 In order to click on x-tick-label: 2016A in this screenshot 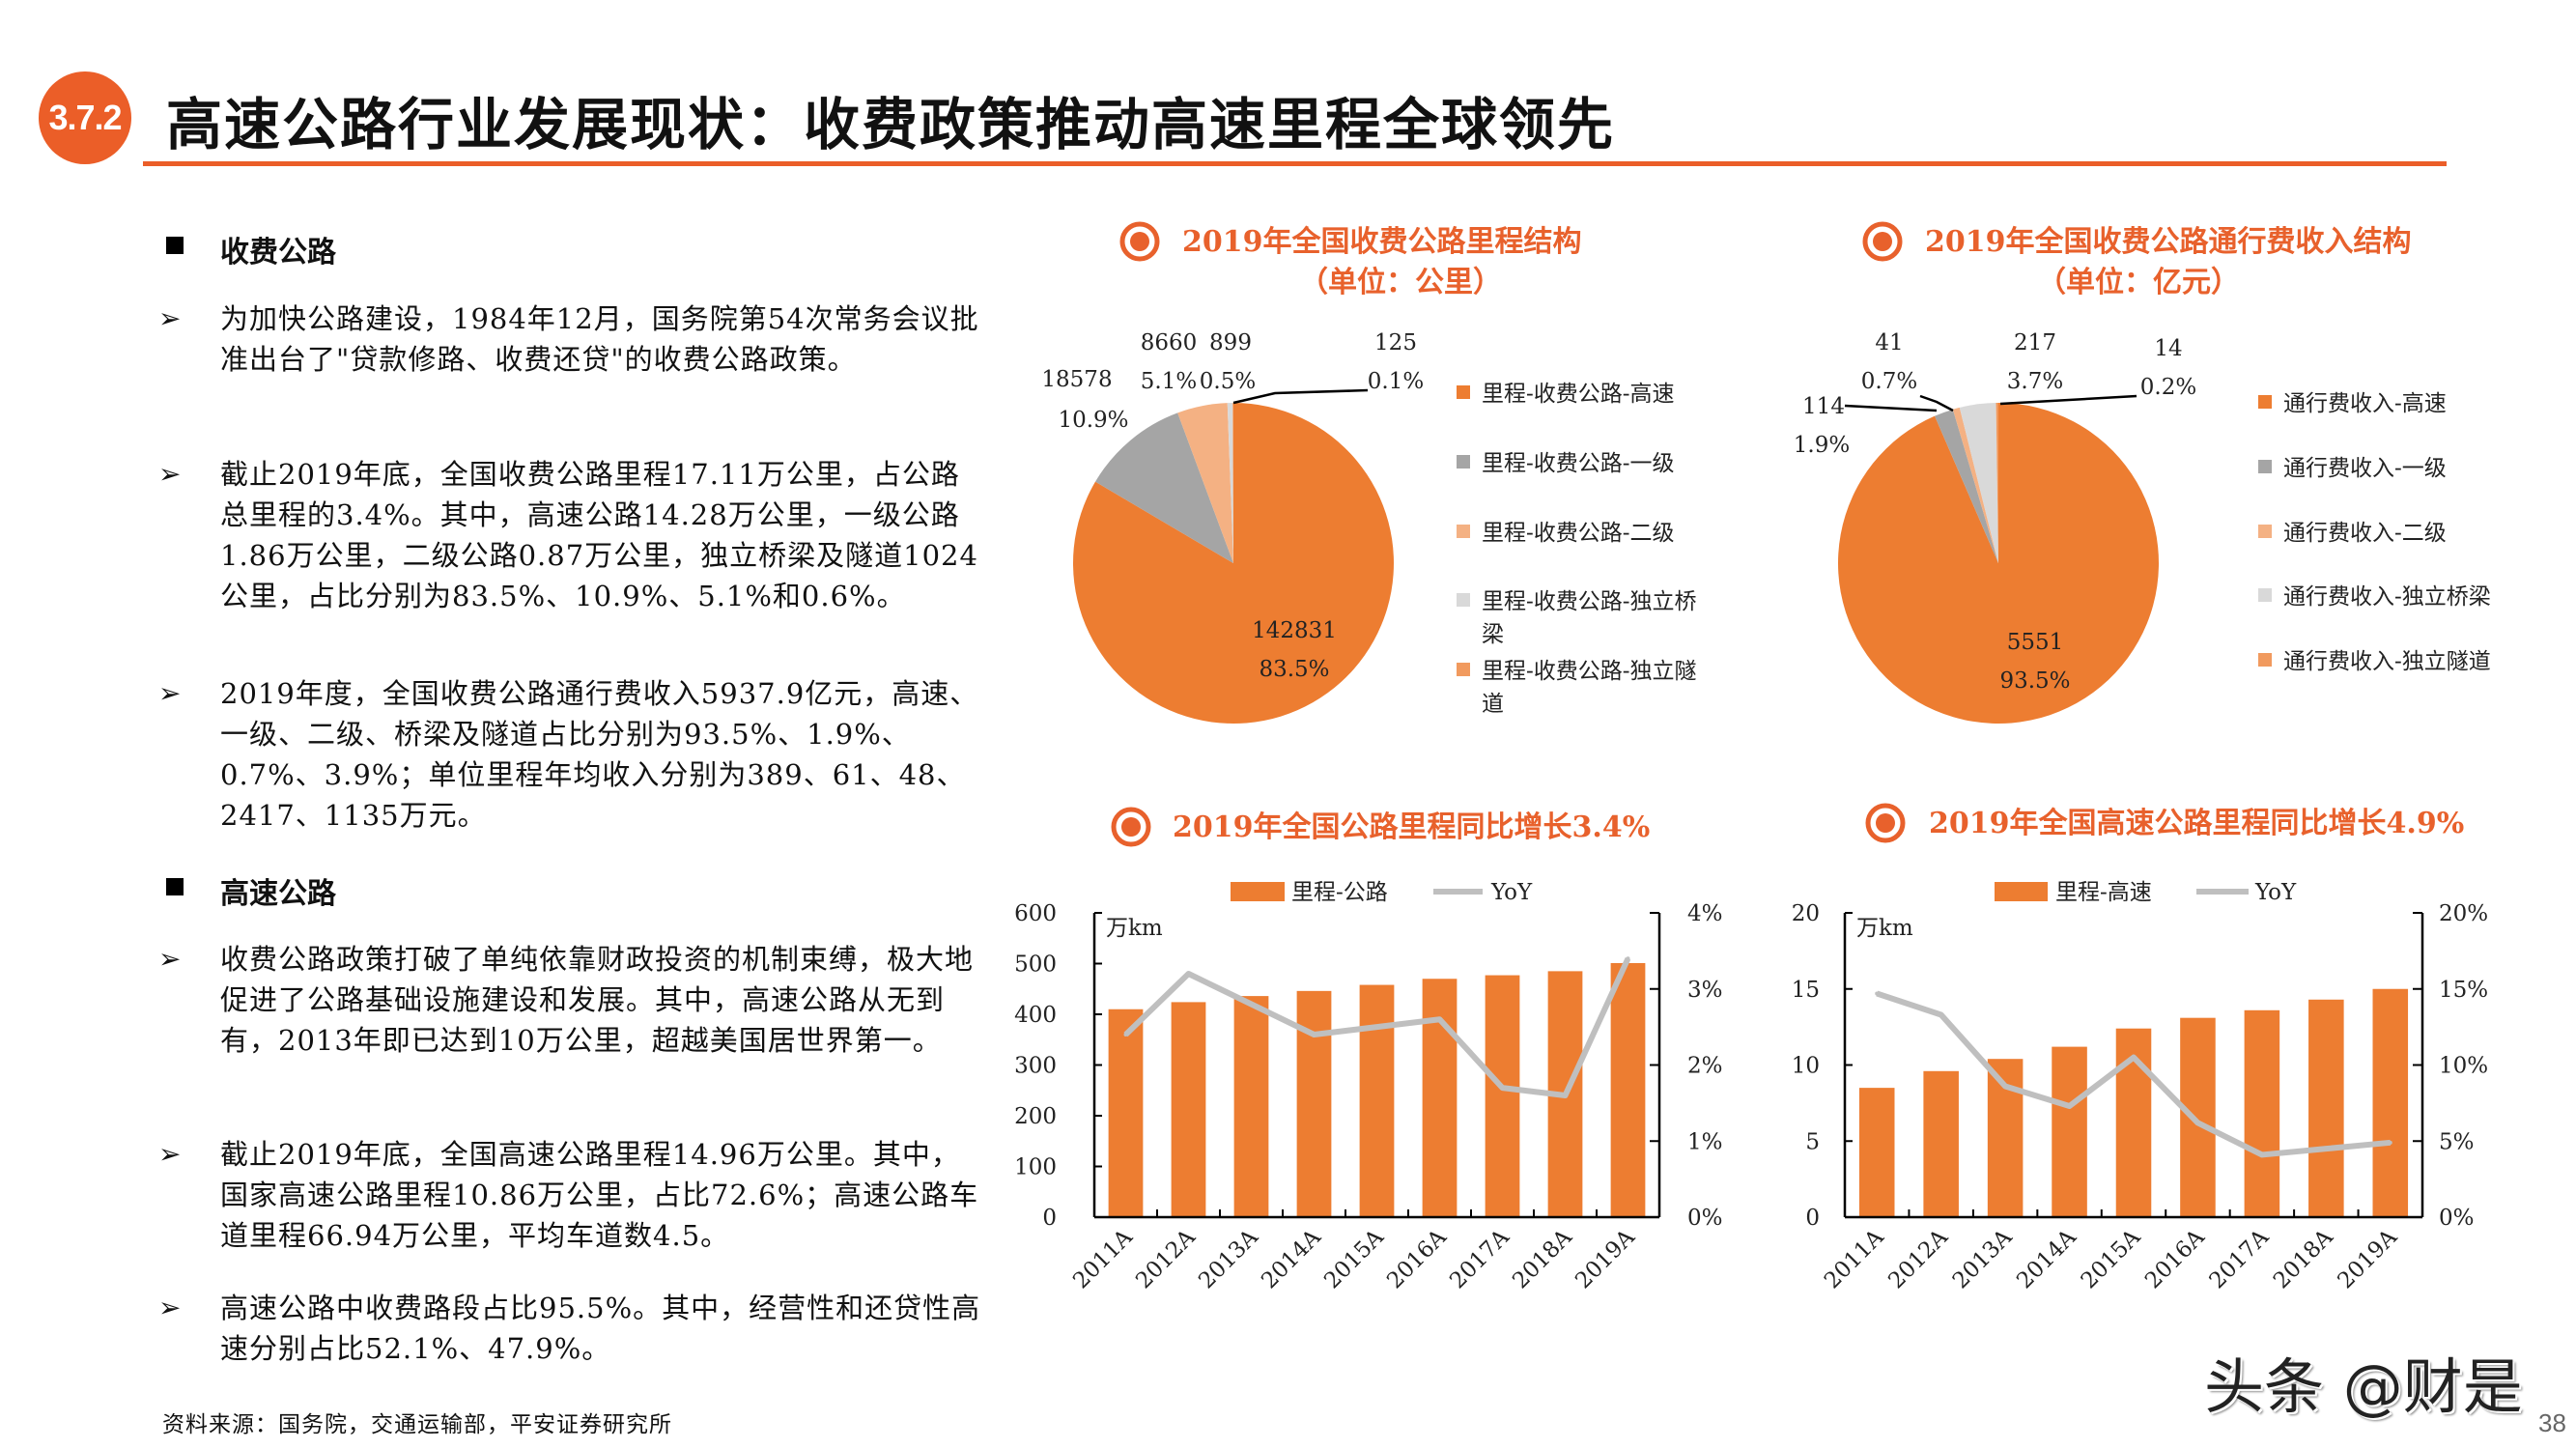, I will do `click(2175, 1259)`.